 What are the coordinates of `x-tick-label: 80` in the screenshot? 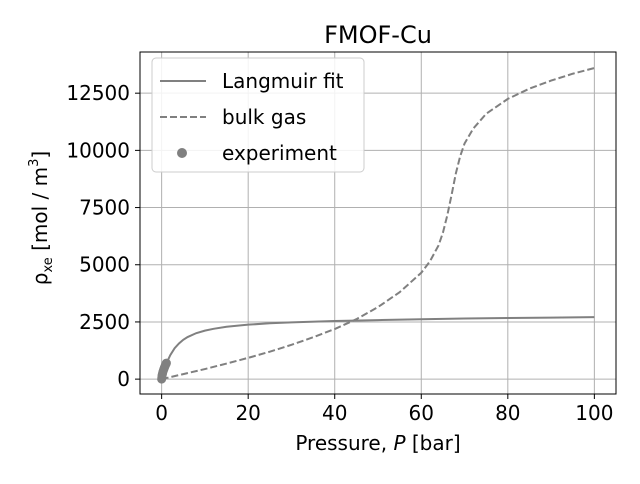 It's located at (507, 413).